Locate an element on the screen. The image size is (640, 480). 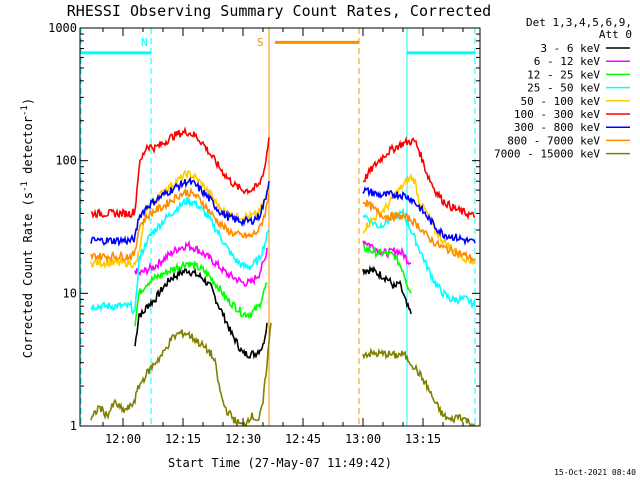
x-tick-label-4: 13:00 is located at coordinates (363, 439).